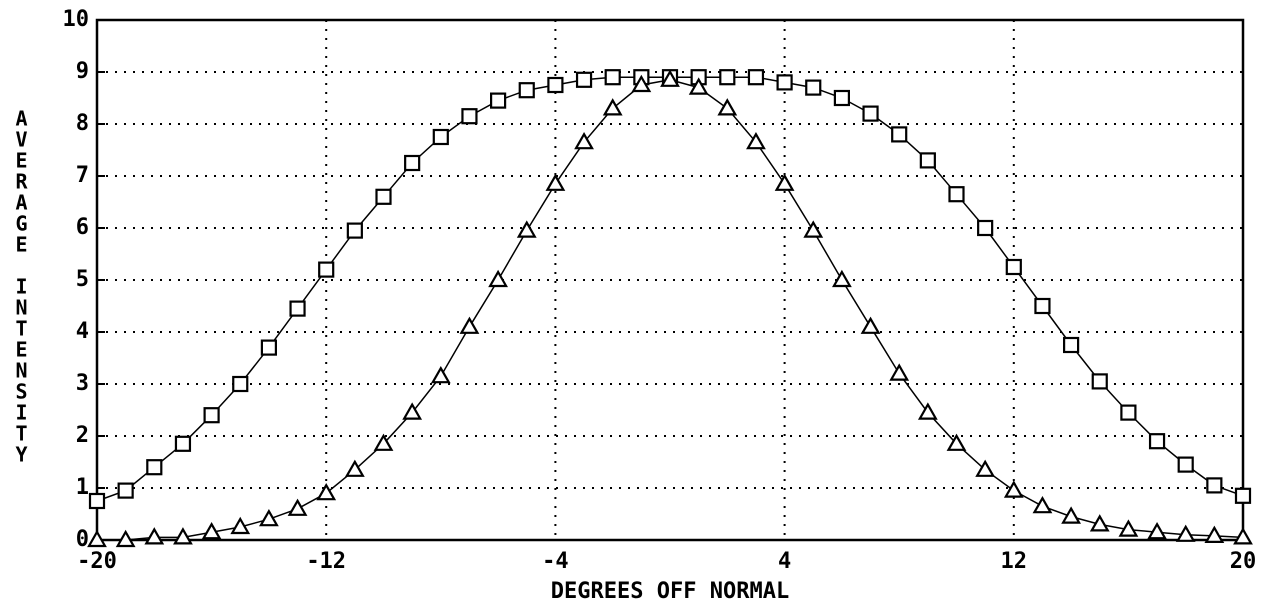 Image resolution: width=1268 pixels, height=611 pixels. I want to click on y-tick-label: 5, so click(82, 279).